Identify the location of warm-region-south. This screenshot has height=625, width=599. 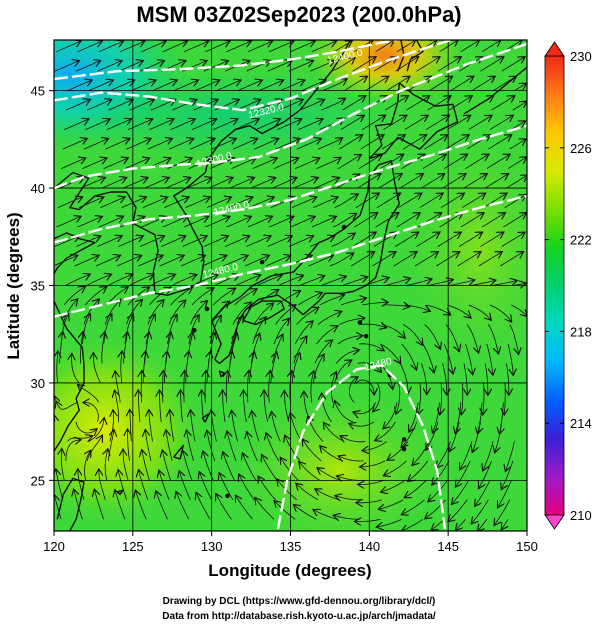
(129, 430).